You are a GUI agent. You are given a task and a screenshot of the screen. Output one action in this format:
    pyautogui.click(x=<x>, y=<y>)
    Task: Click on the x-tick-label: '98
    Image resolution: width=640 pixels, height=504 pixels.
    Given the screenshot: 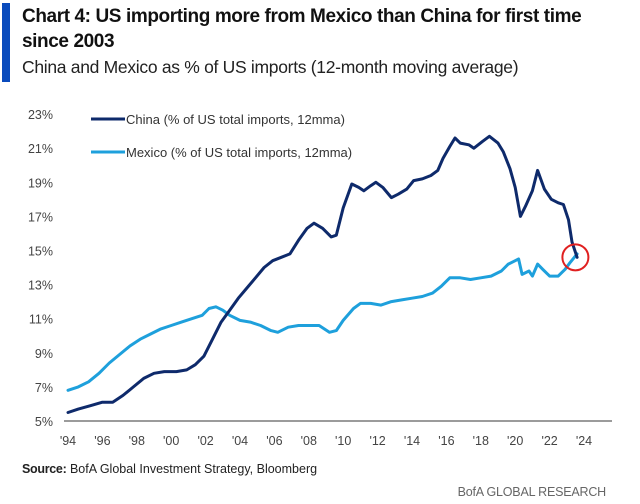 What is the action you would take?
    pyautogui.click(x=137, y=441)
    